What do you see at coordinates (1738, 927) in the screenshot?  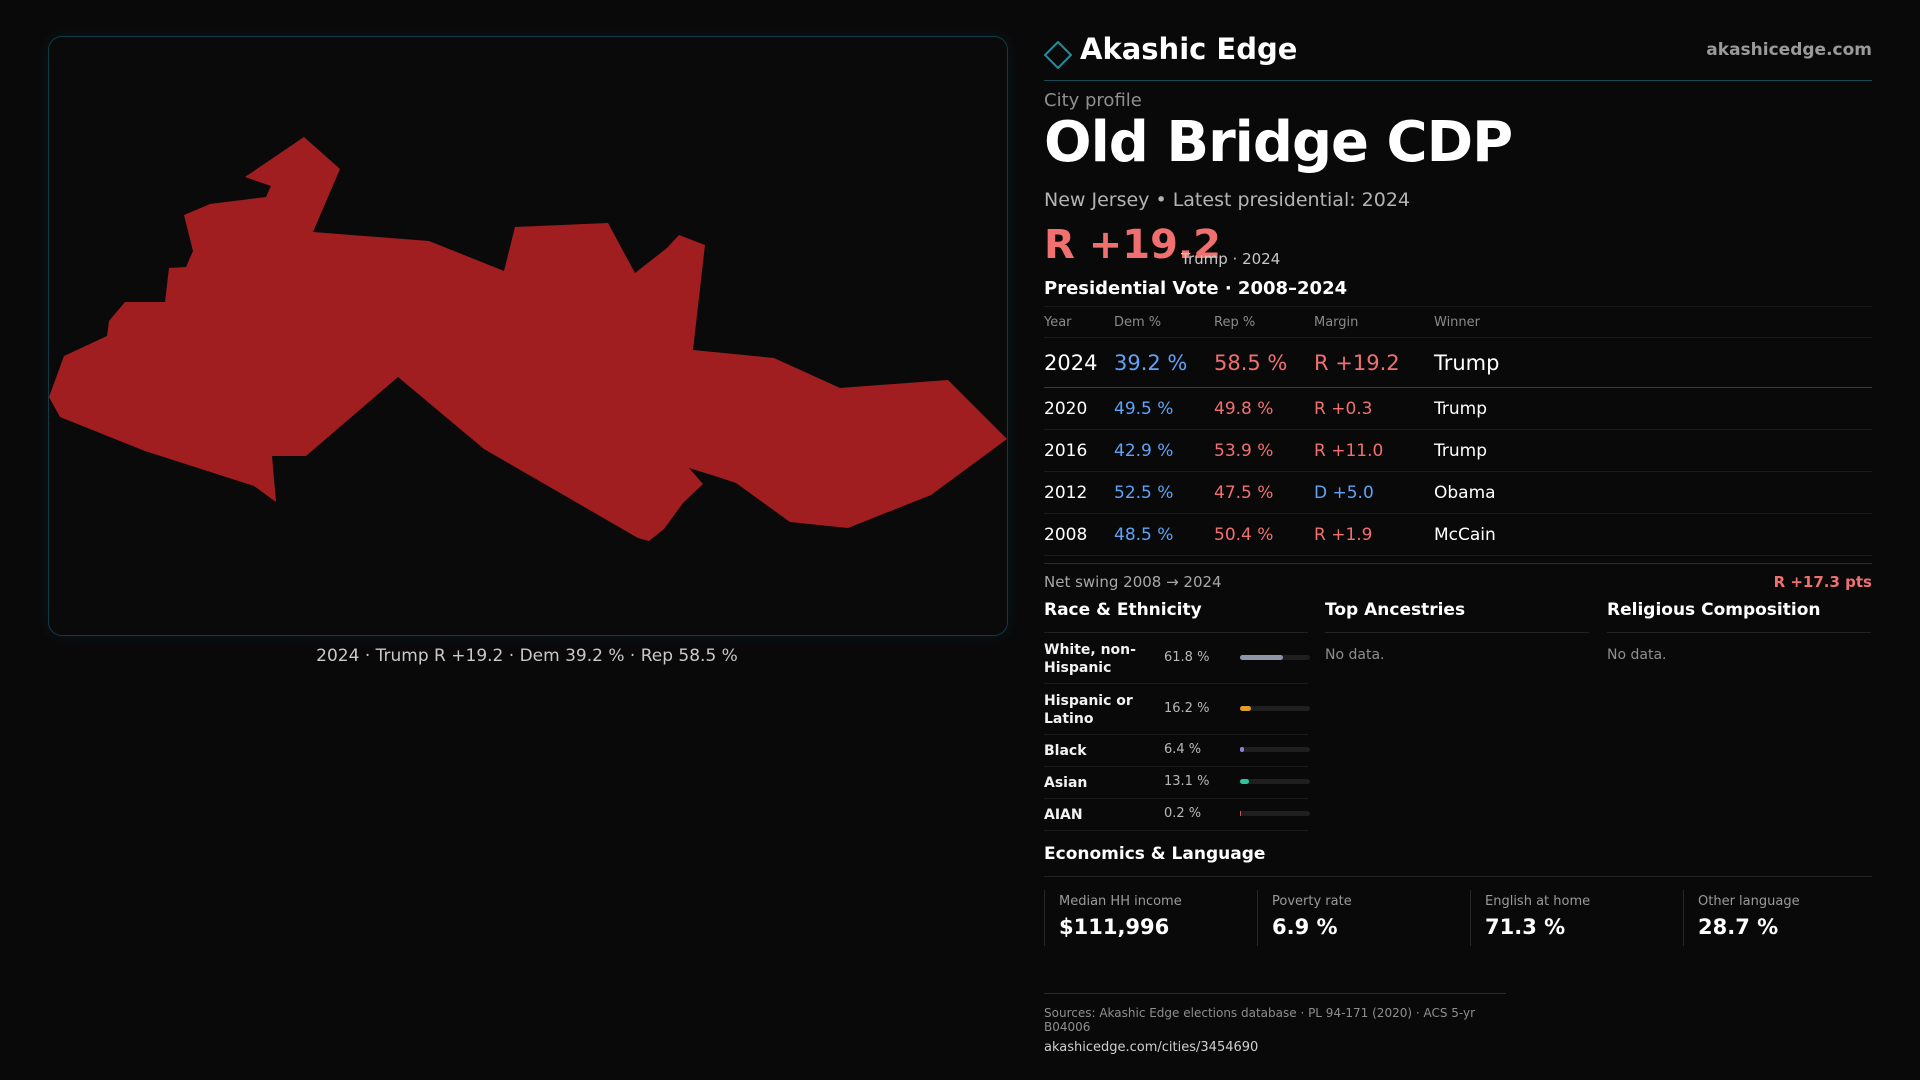 I see `stat-value: 28.7 %` at bounding box center [1738, 927].